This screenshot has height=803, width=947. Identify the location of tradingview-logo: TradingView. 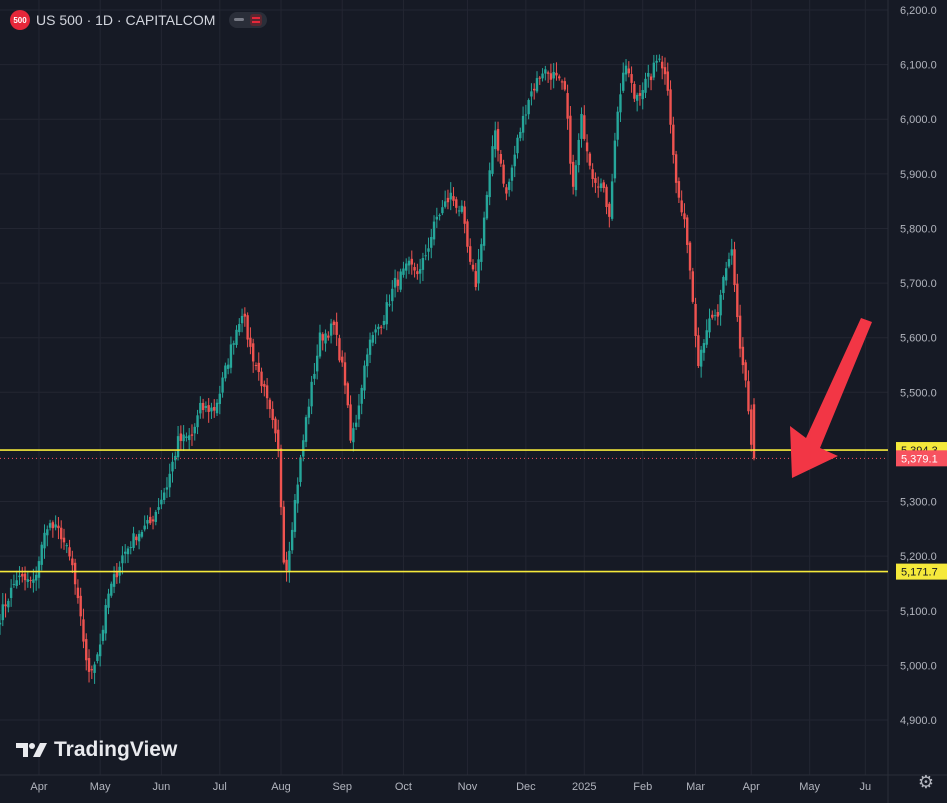
(96, 750).